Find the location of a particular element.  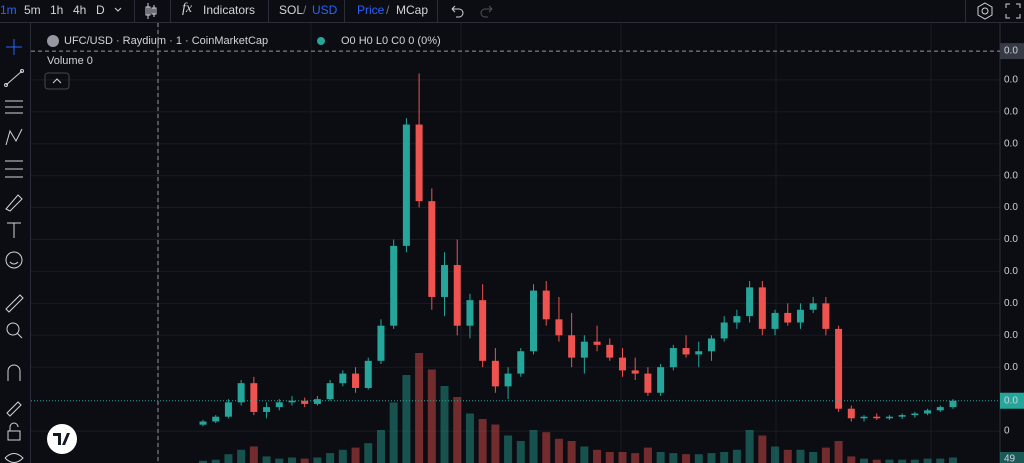

drawing-toolbar is located at coordinates (15, 243).